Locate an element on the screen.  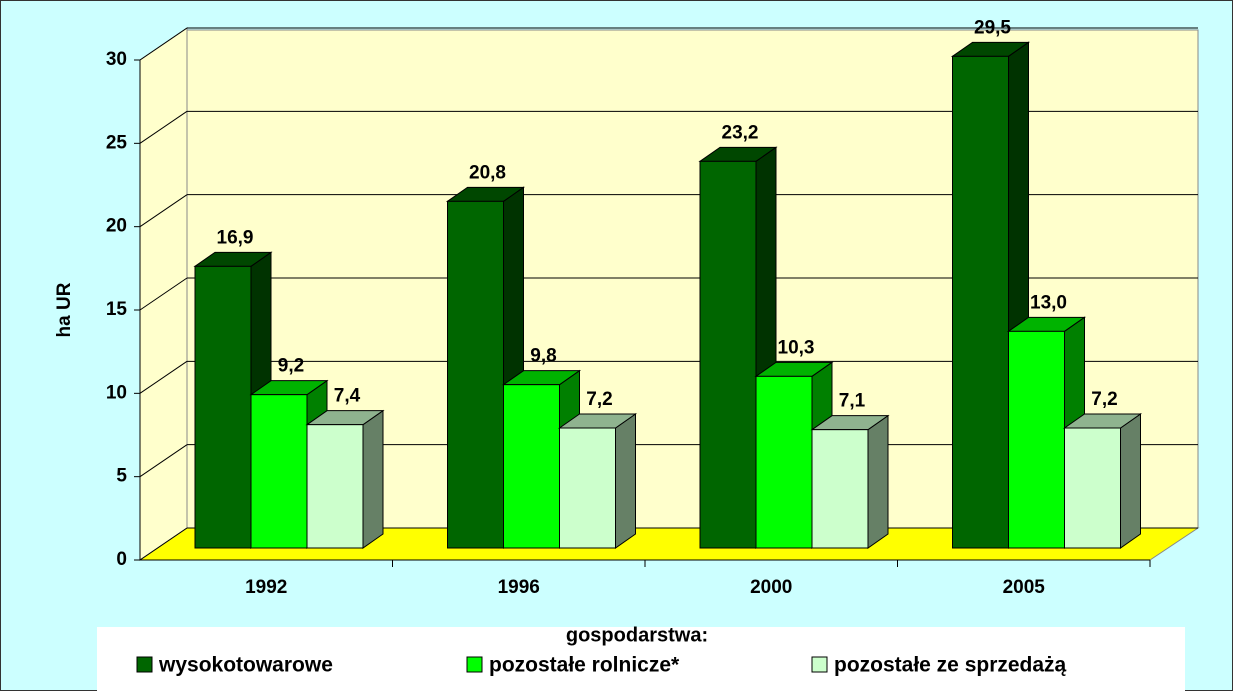
y-tick-label: 25 is located at coordinates (117, 142).